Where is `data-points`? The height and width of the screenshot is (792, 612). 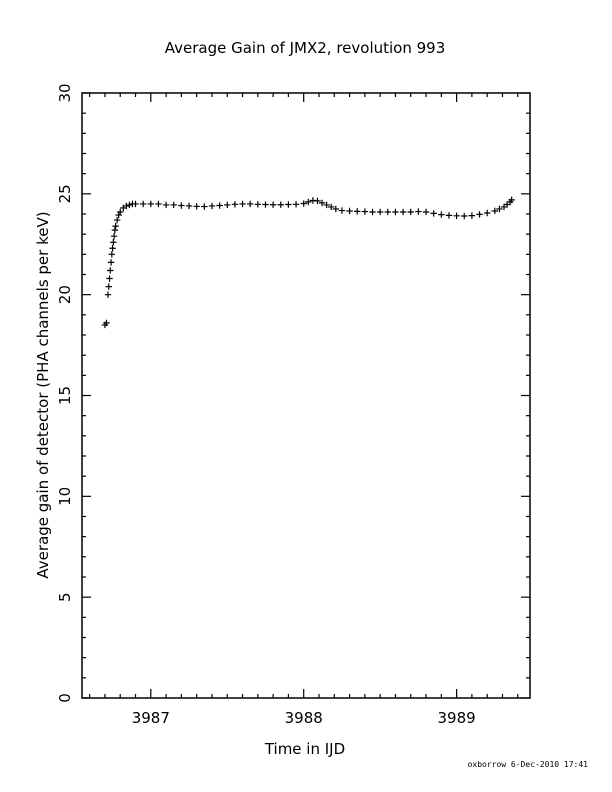 data-points is located at coordinates (308, 262).